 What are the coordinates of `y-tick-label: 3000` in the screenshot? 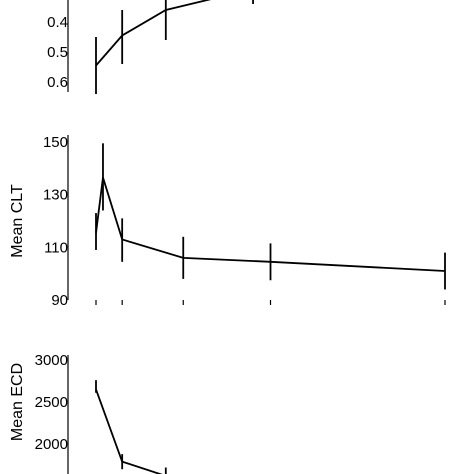 It's located at (51, 360).